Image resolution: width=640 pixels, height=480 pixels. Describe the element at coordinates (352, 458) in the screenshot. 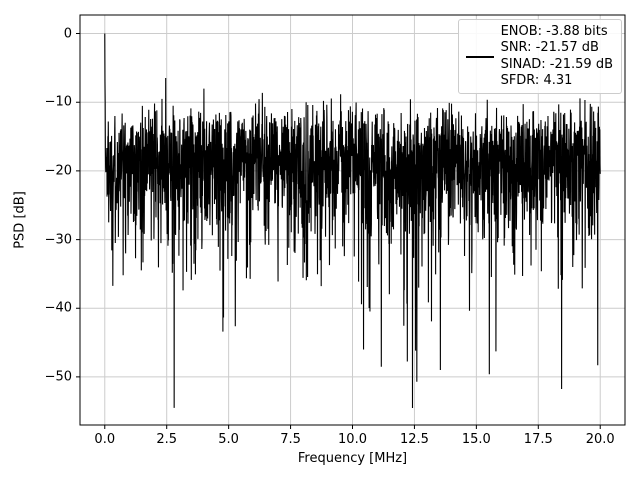

I see `x-axis-label: Frequency [MHz]` at that location.